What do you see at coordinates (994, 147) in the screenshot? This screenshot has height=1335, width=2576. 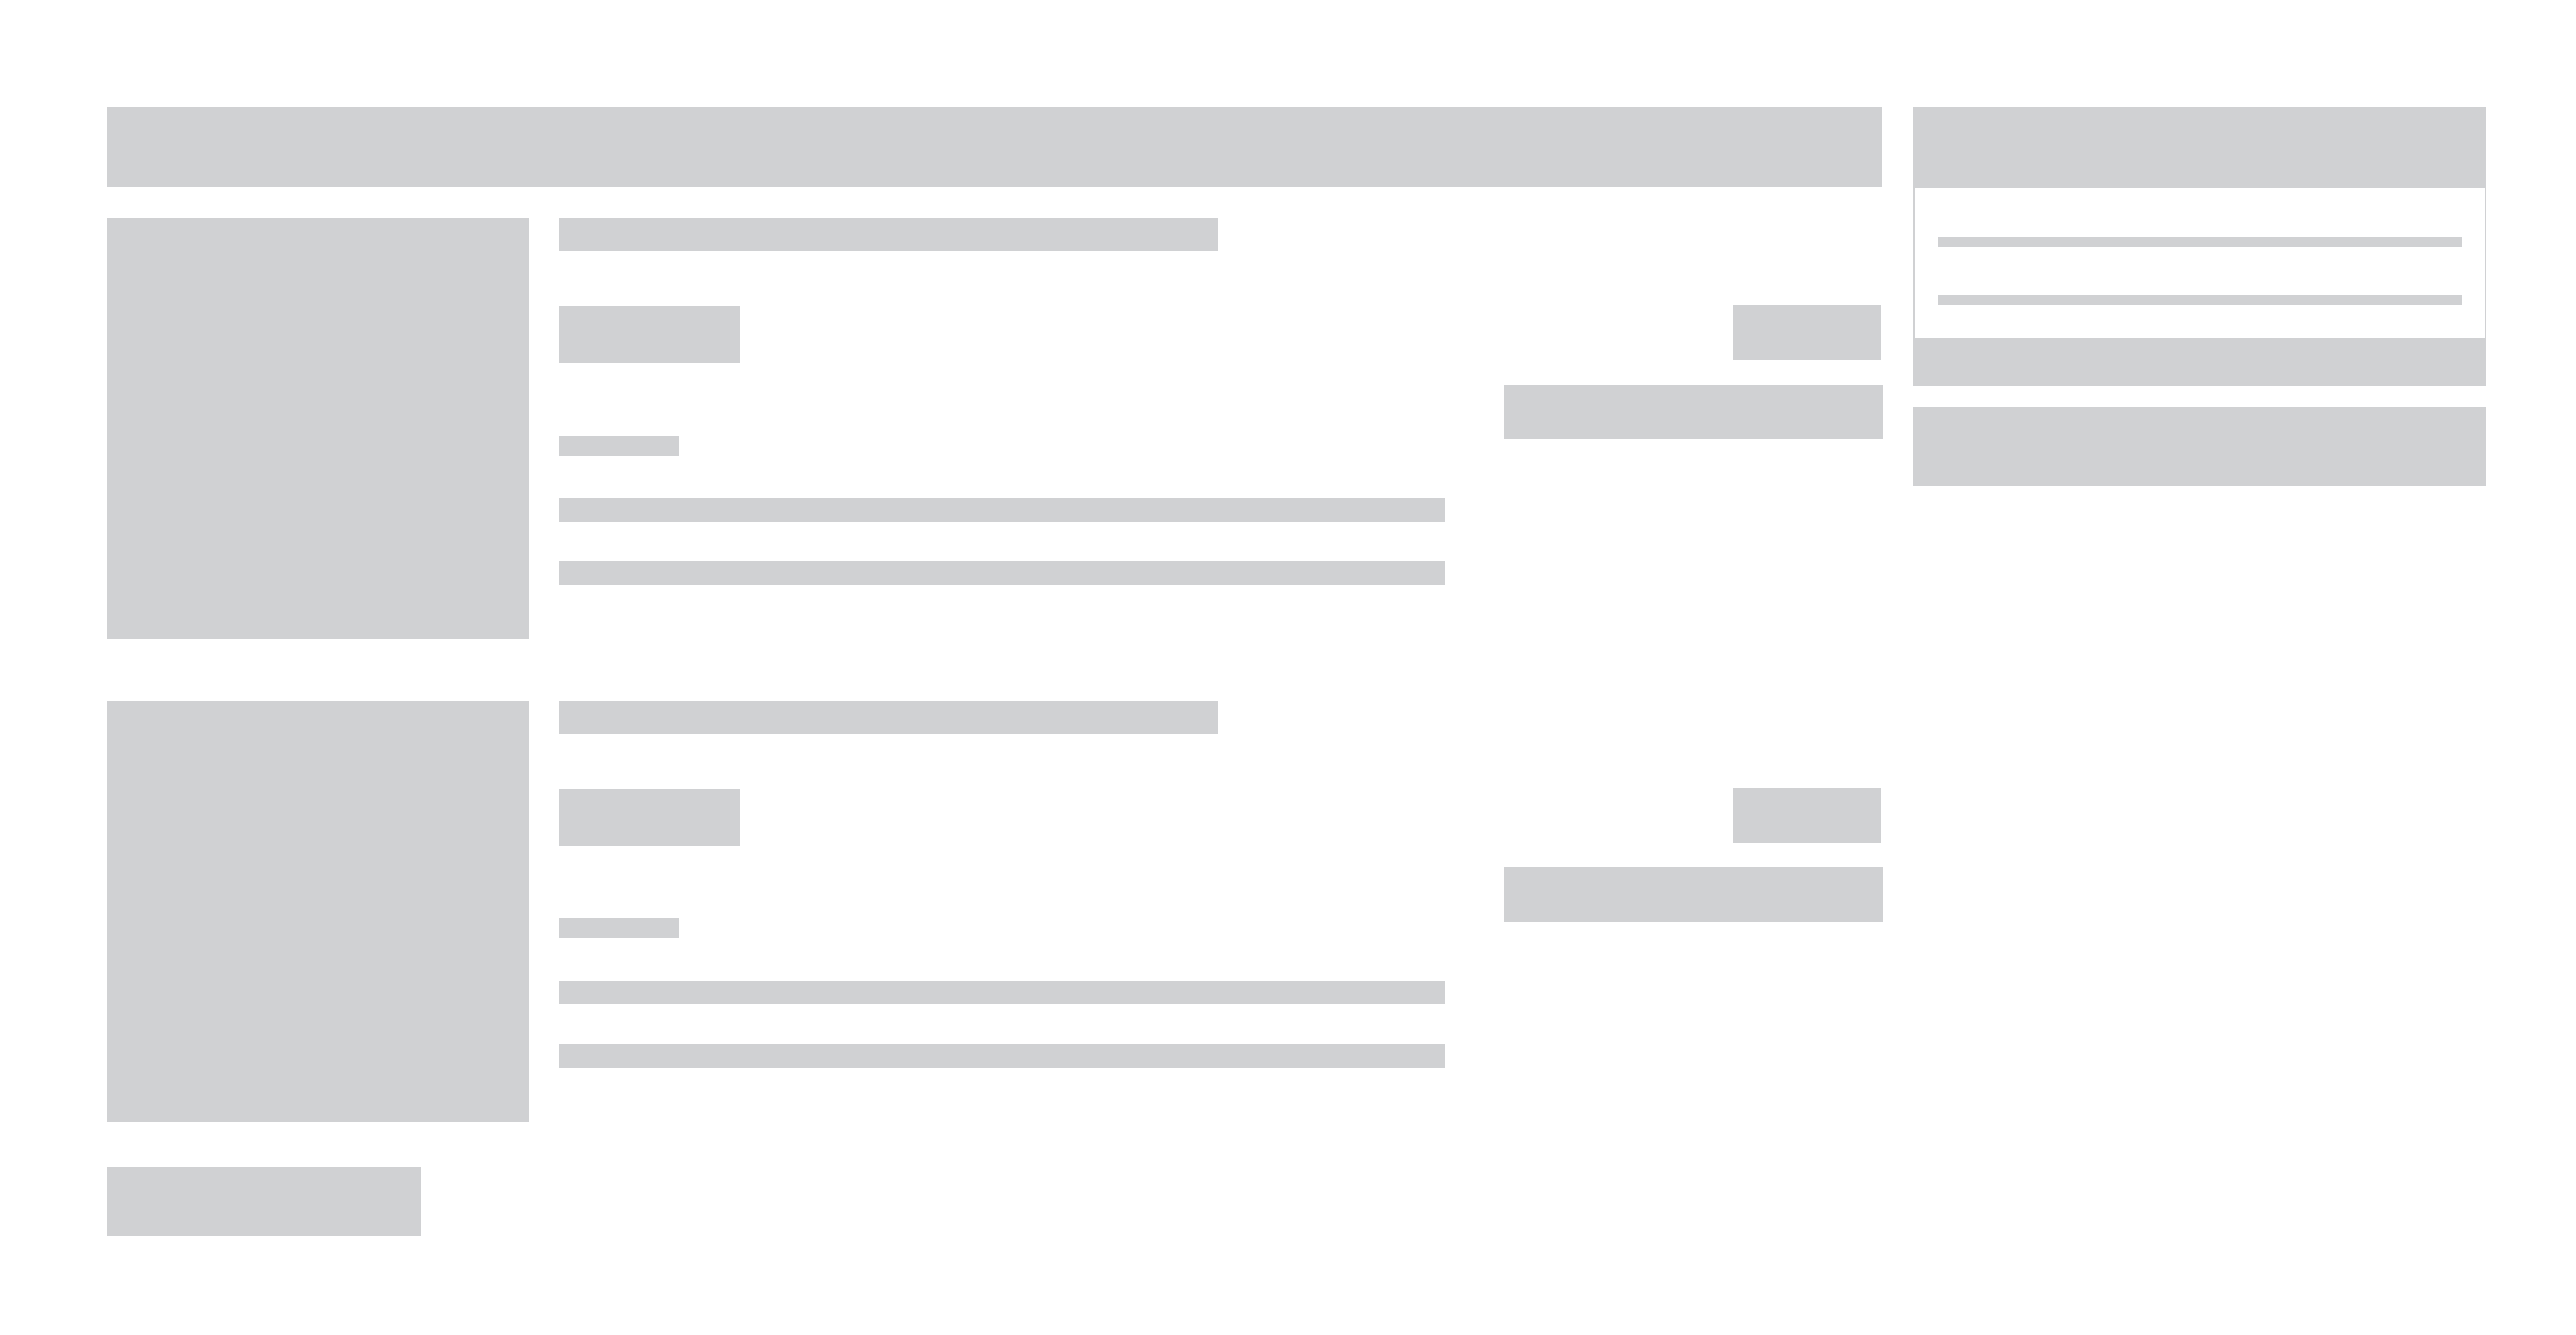 I see `header-bar-placeholder` at bounding box center [994, 147].